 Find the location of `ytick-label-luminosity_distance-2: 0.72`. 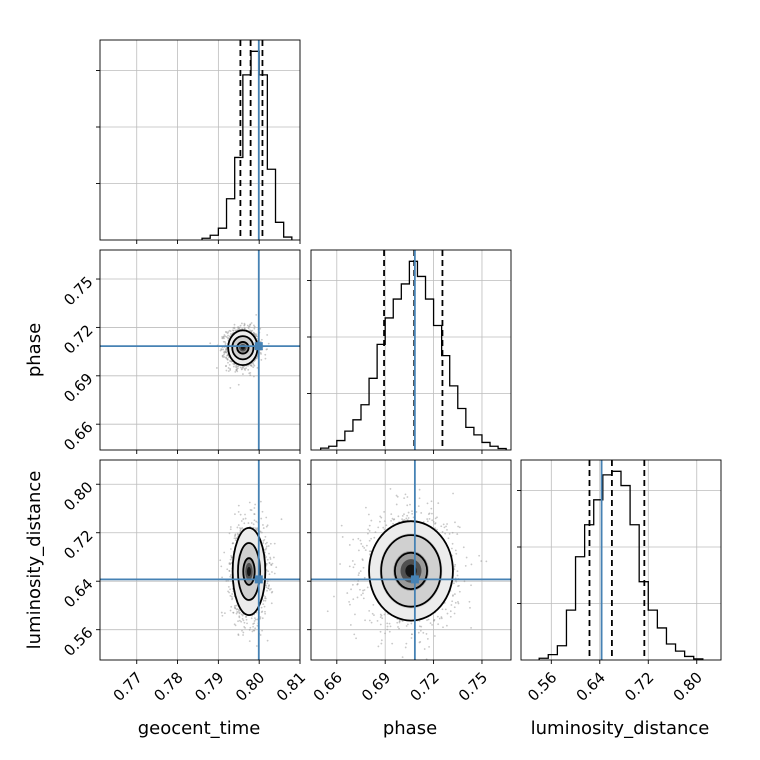

ytick-label-luminosity_distance-2: 0.72 is located at coordinates (78, 545).